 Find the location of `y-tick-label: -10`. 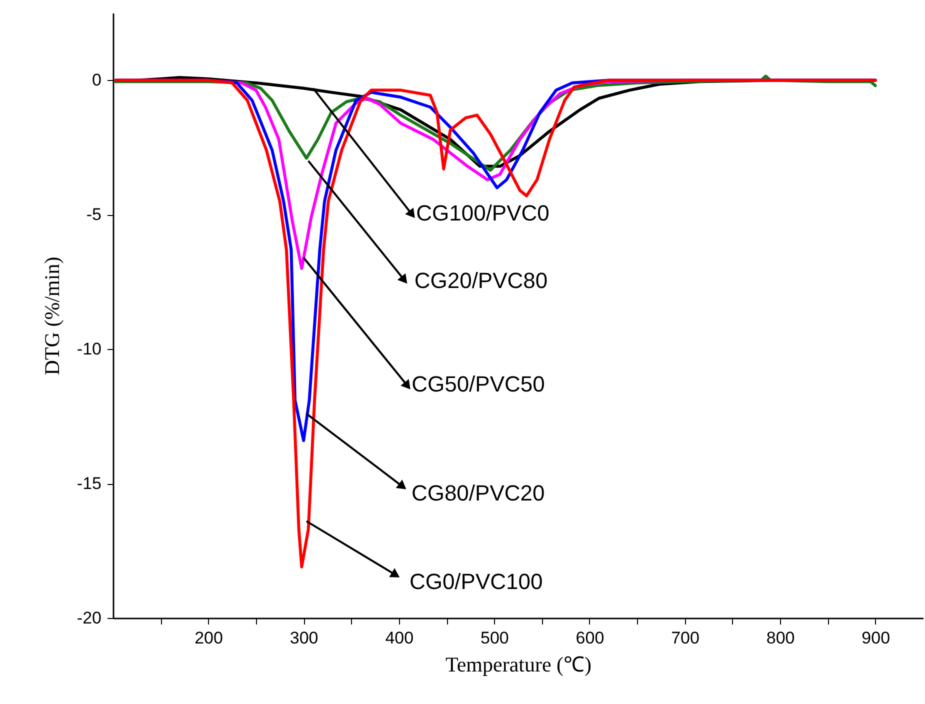

y-tick-label: -10 is located at coordinates (89, 349).